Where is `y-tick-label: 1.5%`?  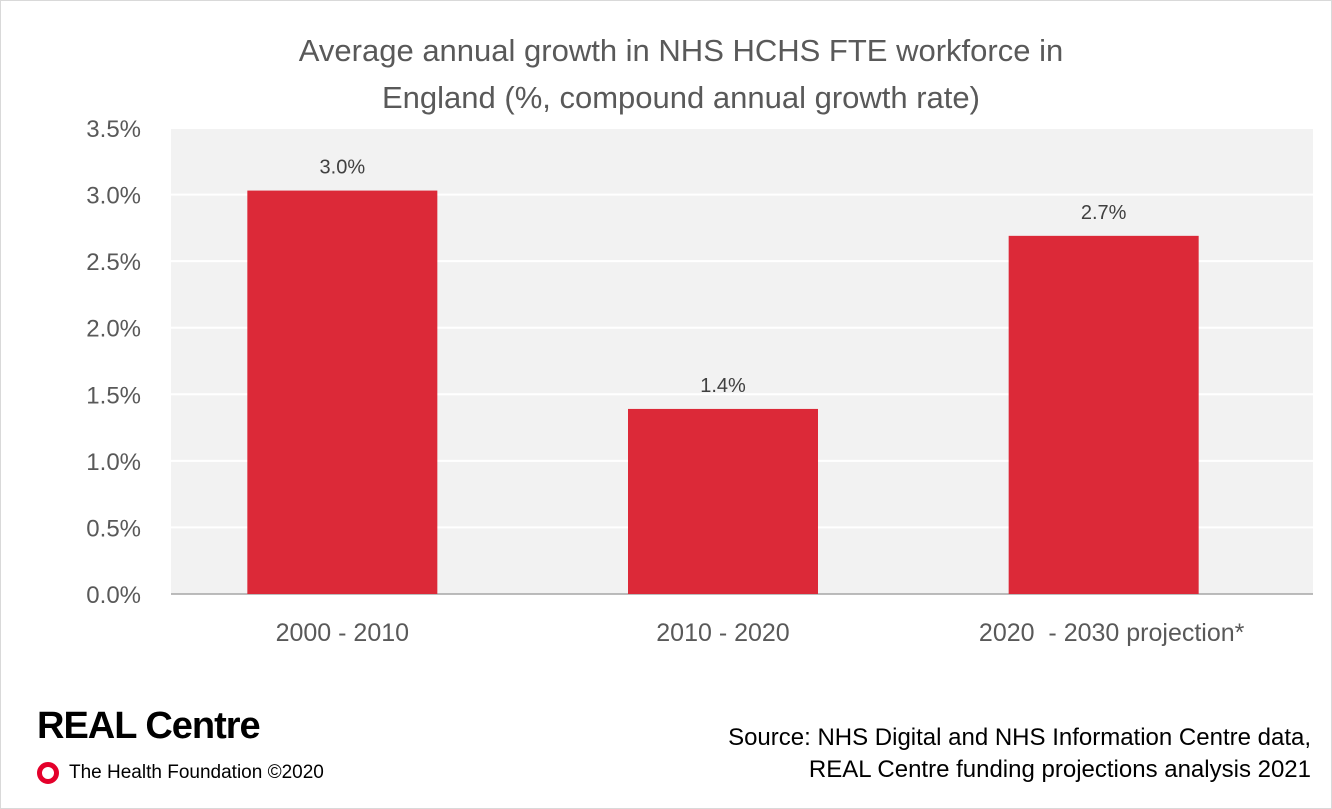
y-tick-label: 1.5% is located at coordinates (113, 395).